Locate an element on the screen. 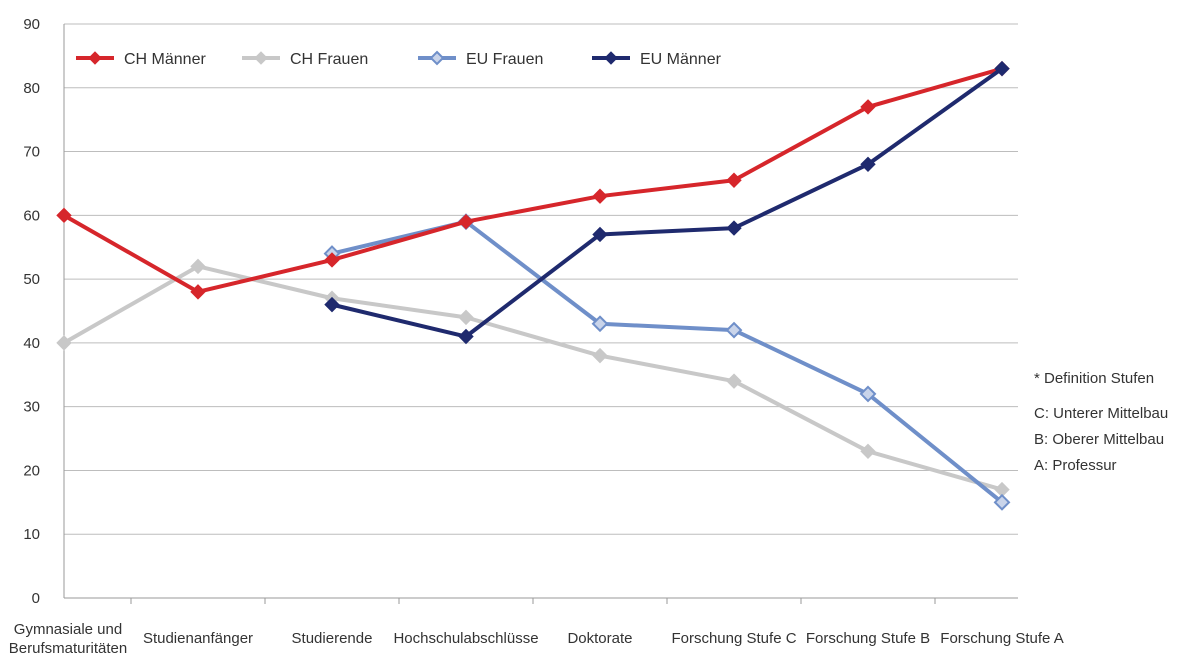 The height and width of the screenshot is (658, 1188). x-tick-label: Studienanfänger is located at coordinates (198, 638).